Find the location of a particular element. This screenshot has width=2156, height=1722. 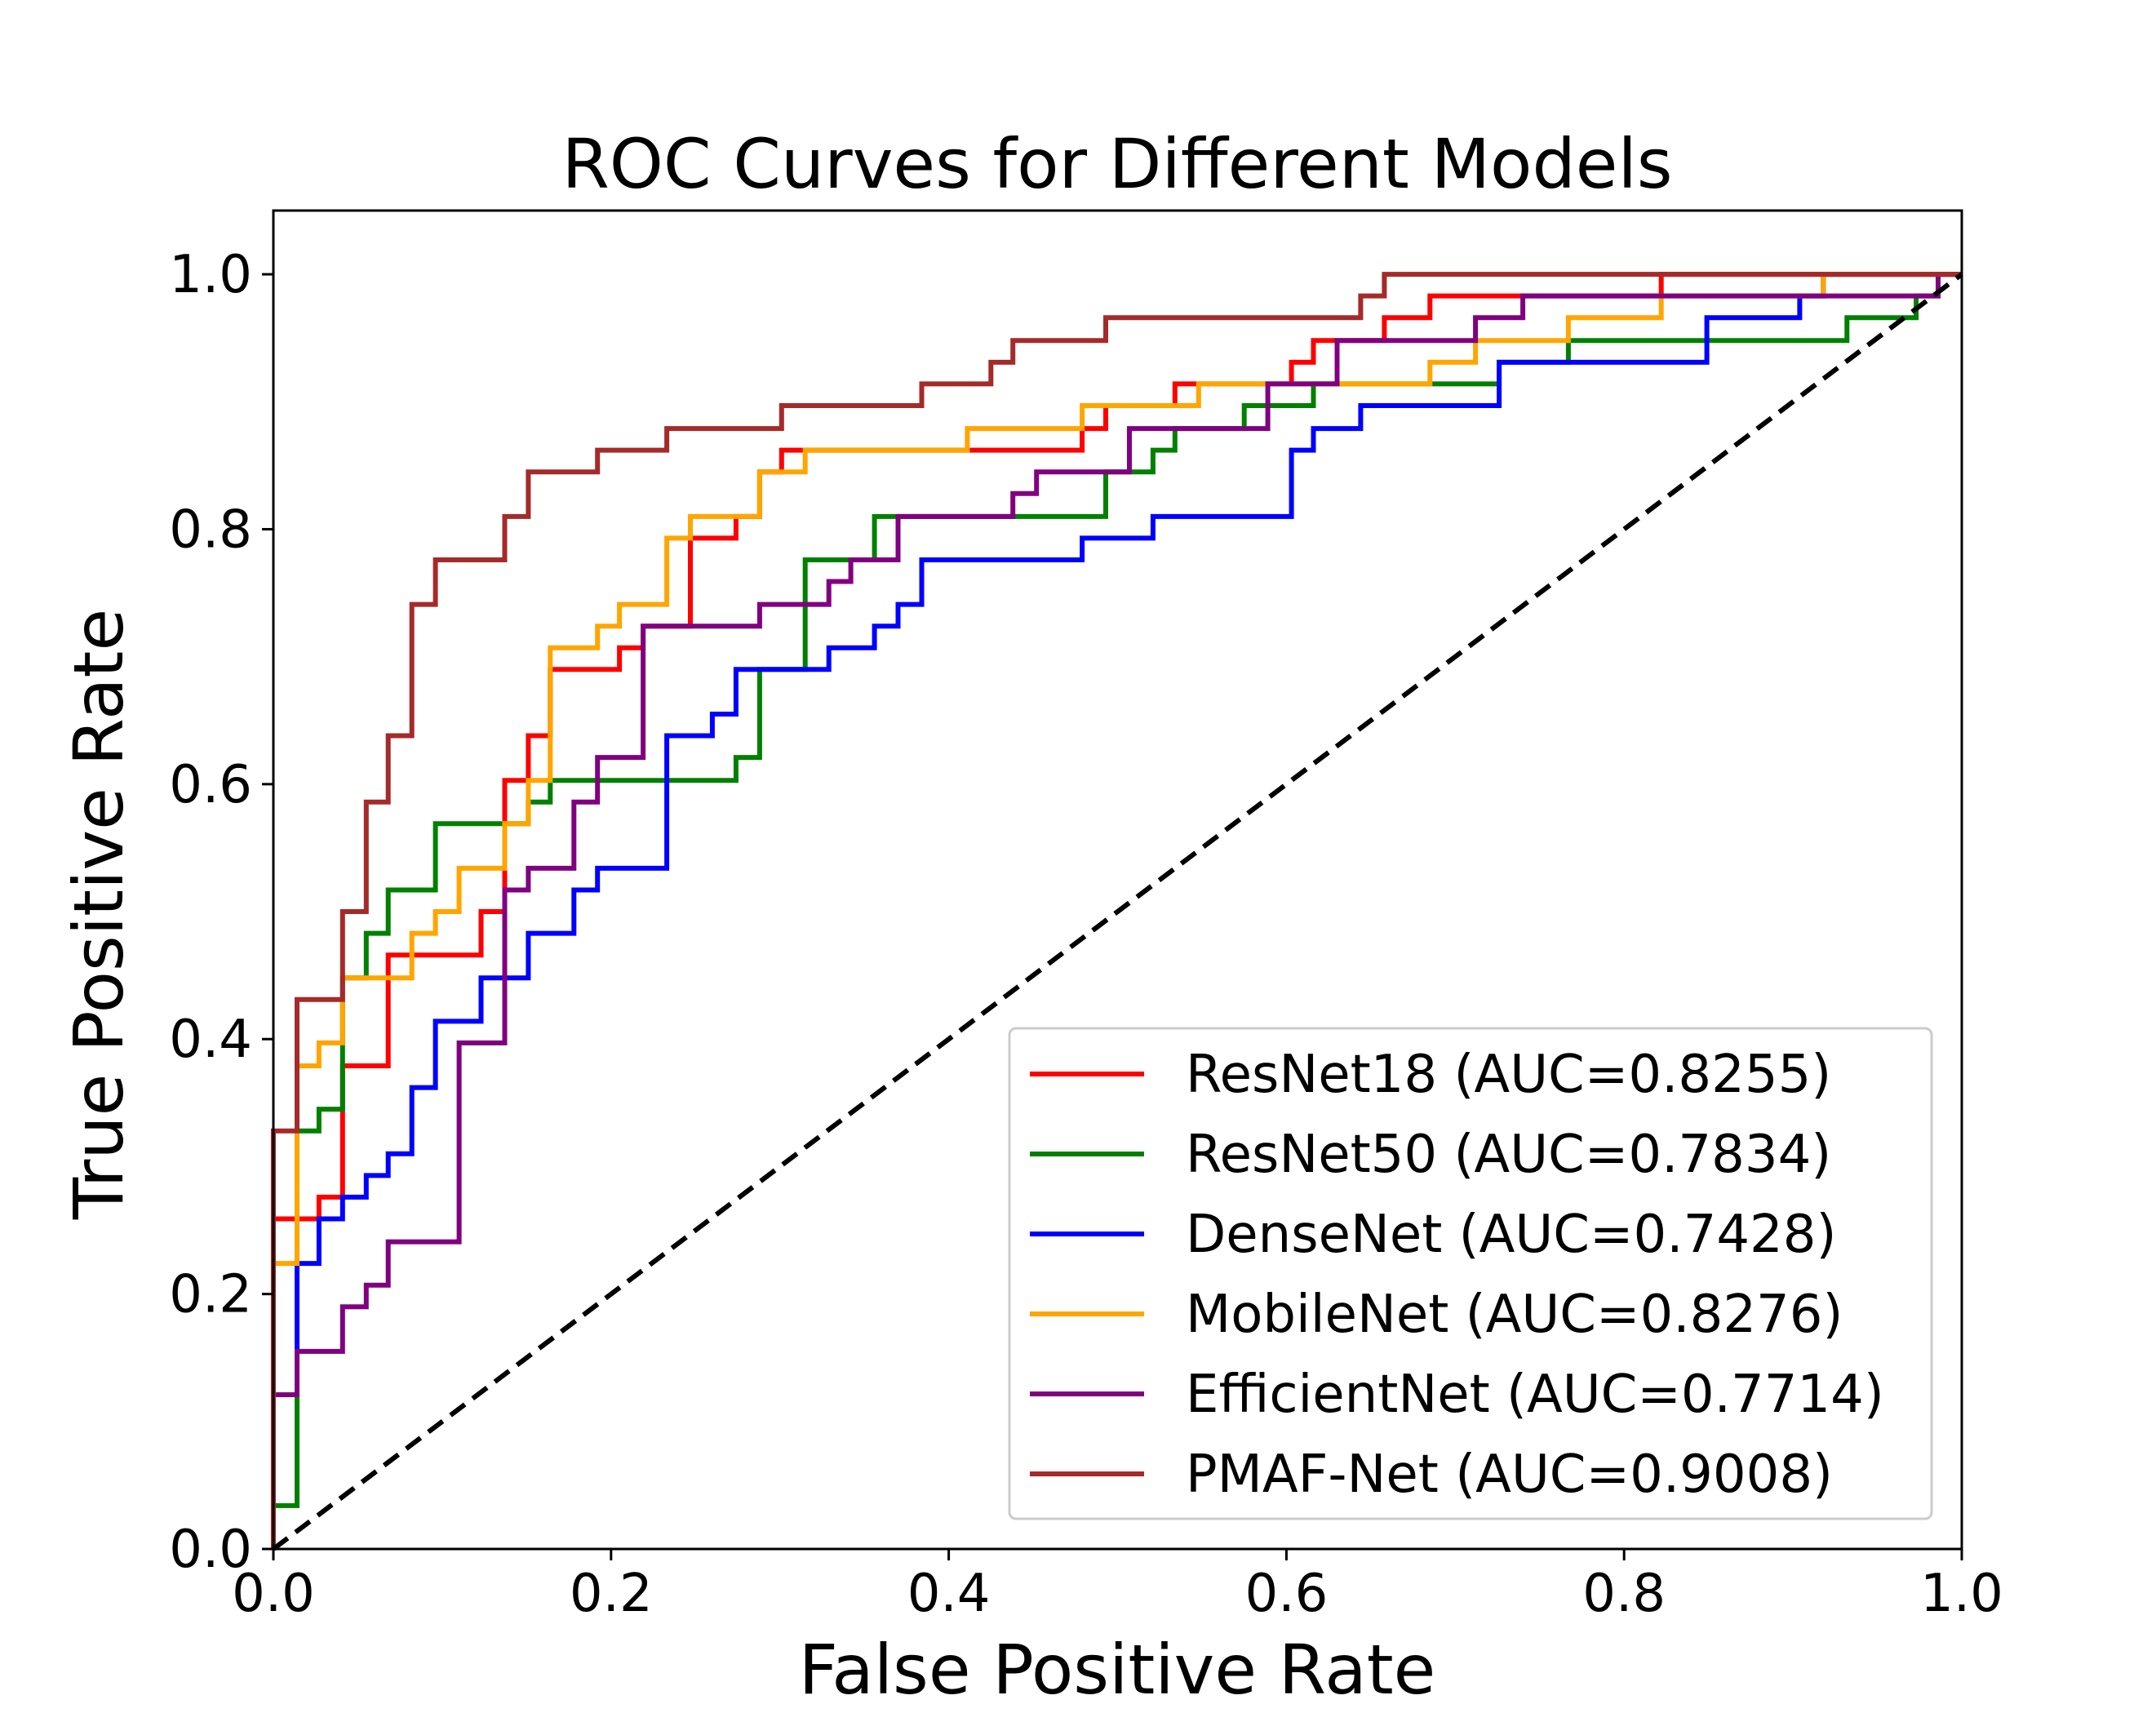

legend-label: ResNet50 (AUC=0.7834) is located at coordinates (1508, 1155).